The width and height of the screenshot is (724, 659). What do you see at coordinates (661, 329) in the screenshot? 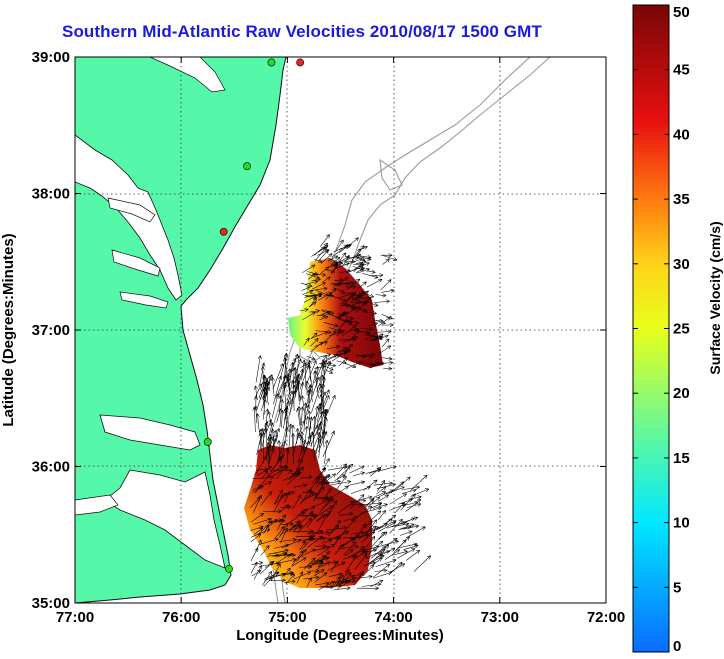
I see `colorbar-ticks: 0 5 10 15 20 25 30 35 40 45 50` at bounding box center [661, 329].